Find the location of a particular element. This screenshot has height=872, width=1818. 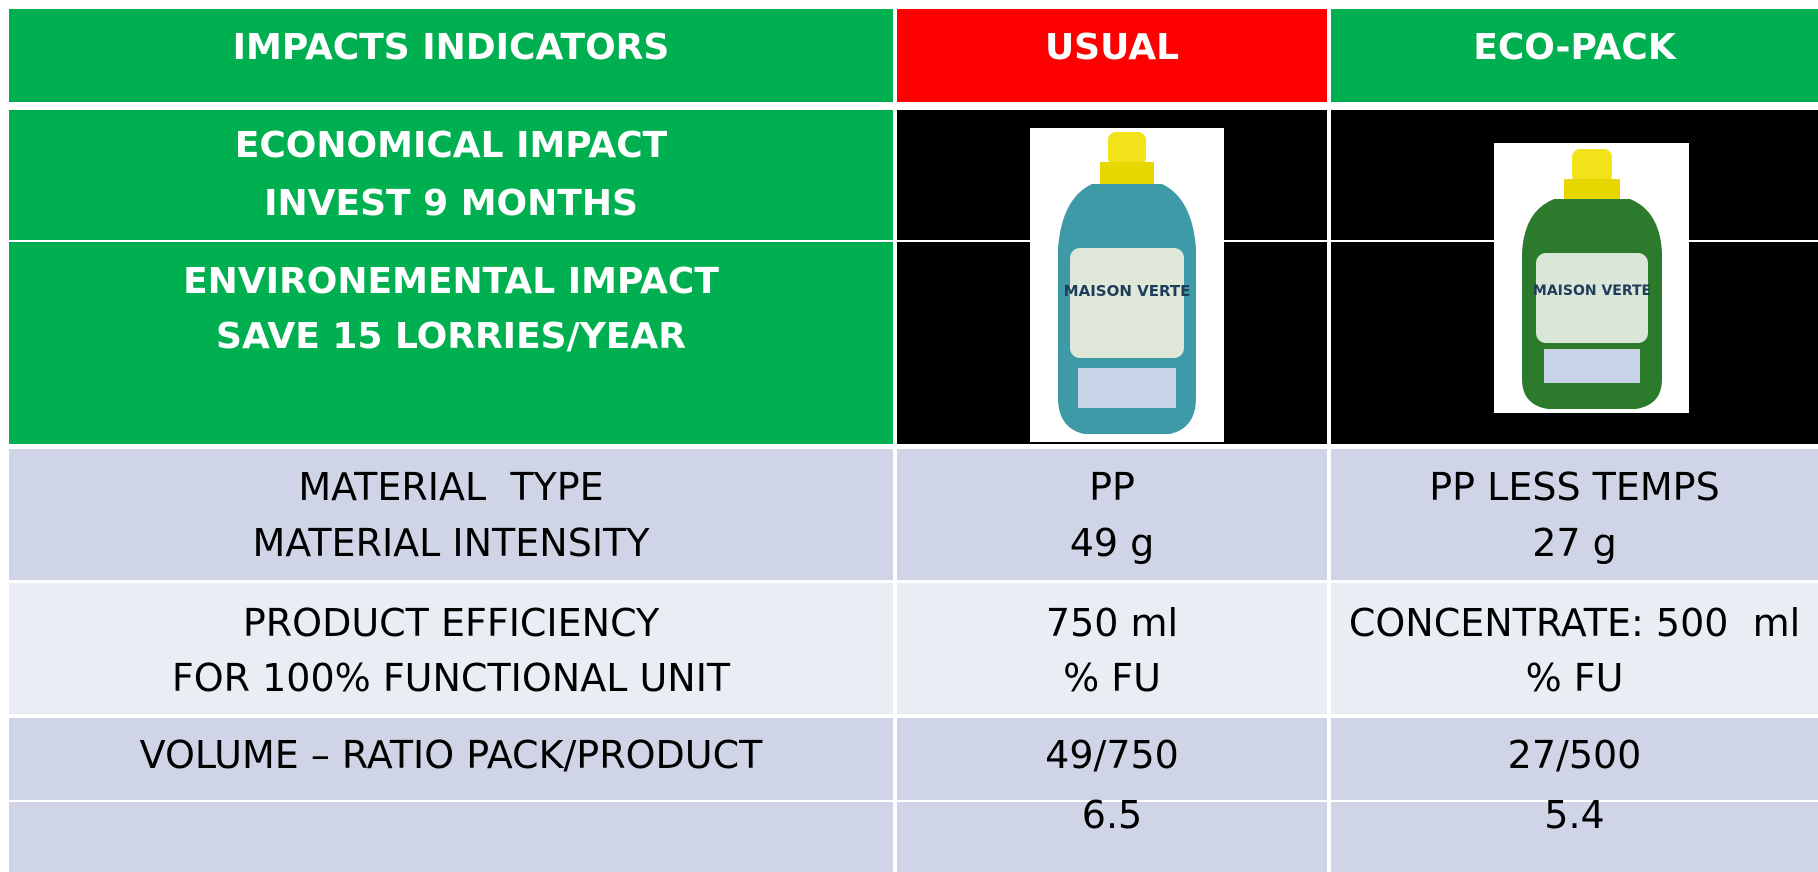

row-text: 750 ml is located at coordinates (1112, 623).